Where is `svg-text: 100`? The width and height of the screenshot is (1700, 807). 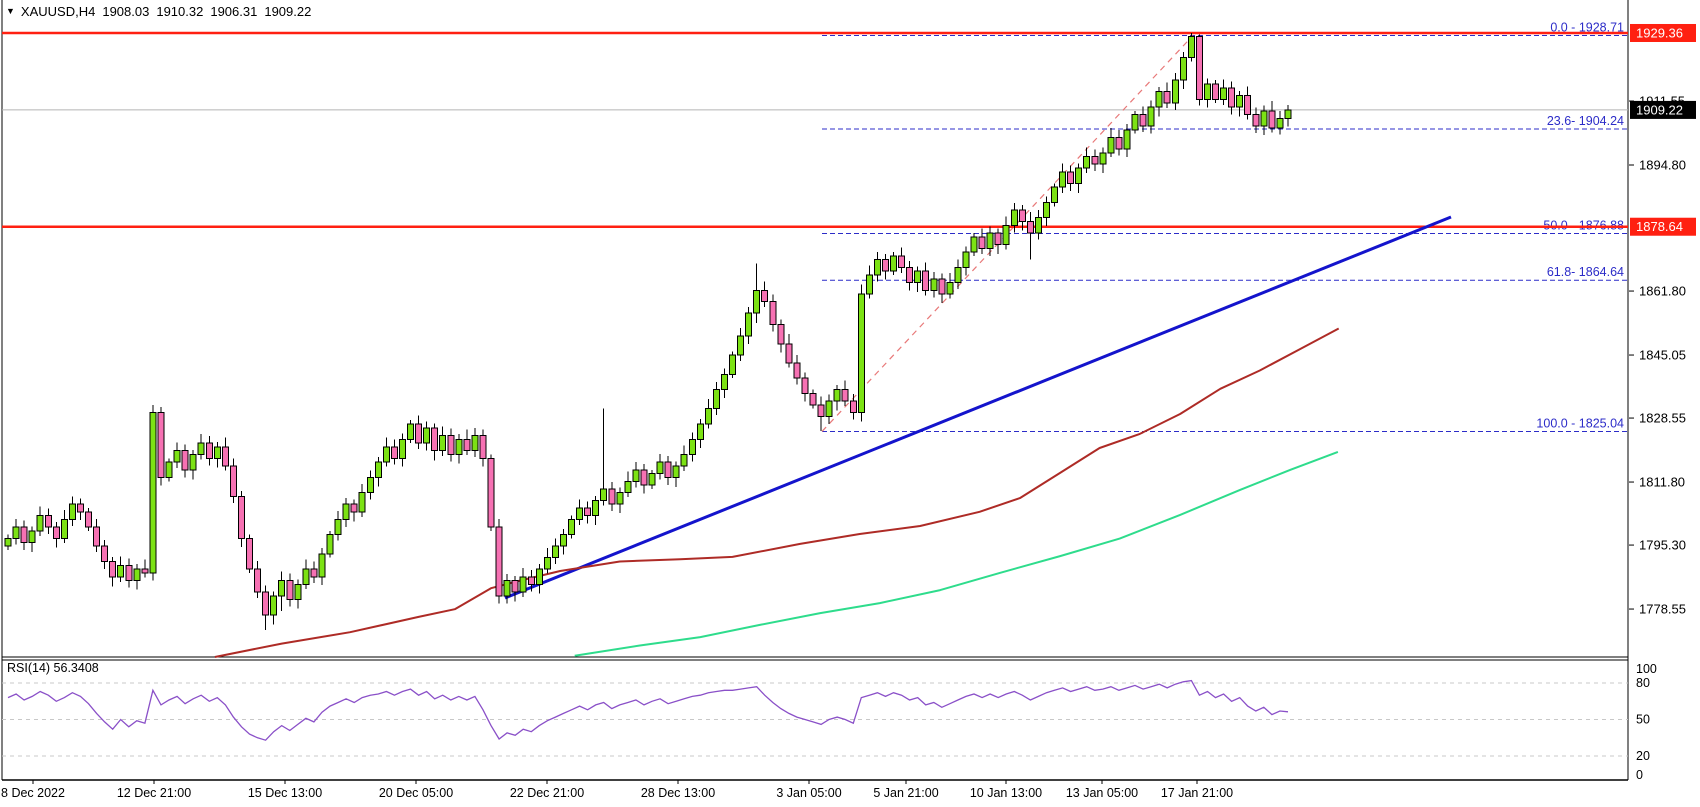 svg-text: 100 is located at coordinates (1646, 669).